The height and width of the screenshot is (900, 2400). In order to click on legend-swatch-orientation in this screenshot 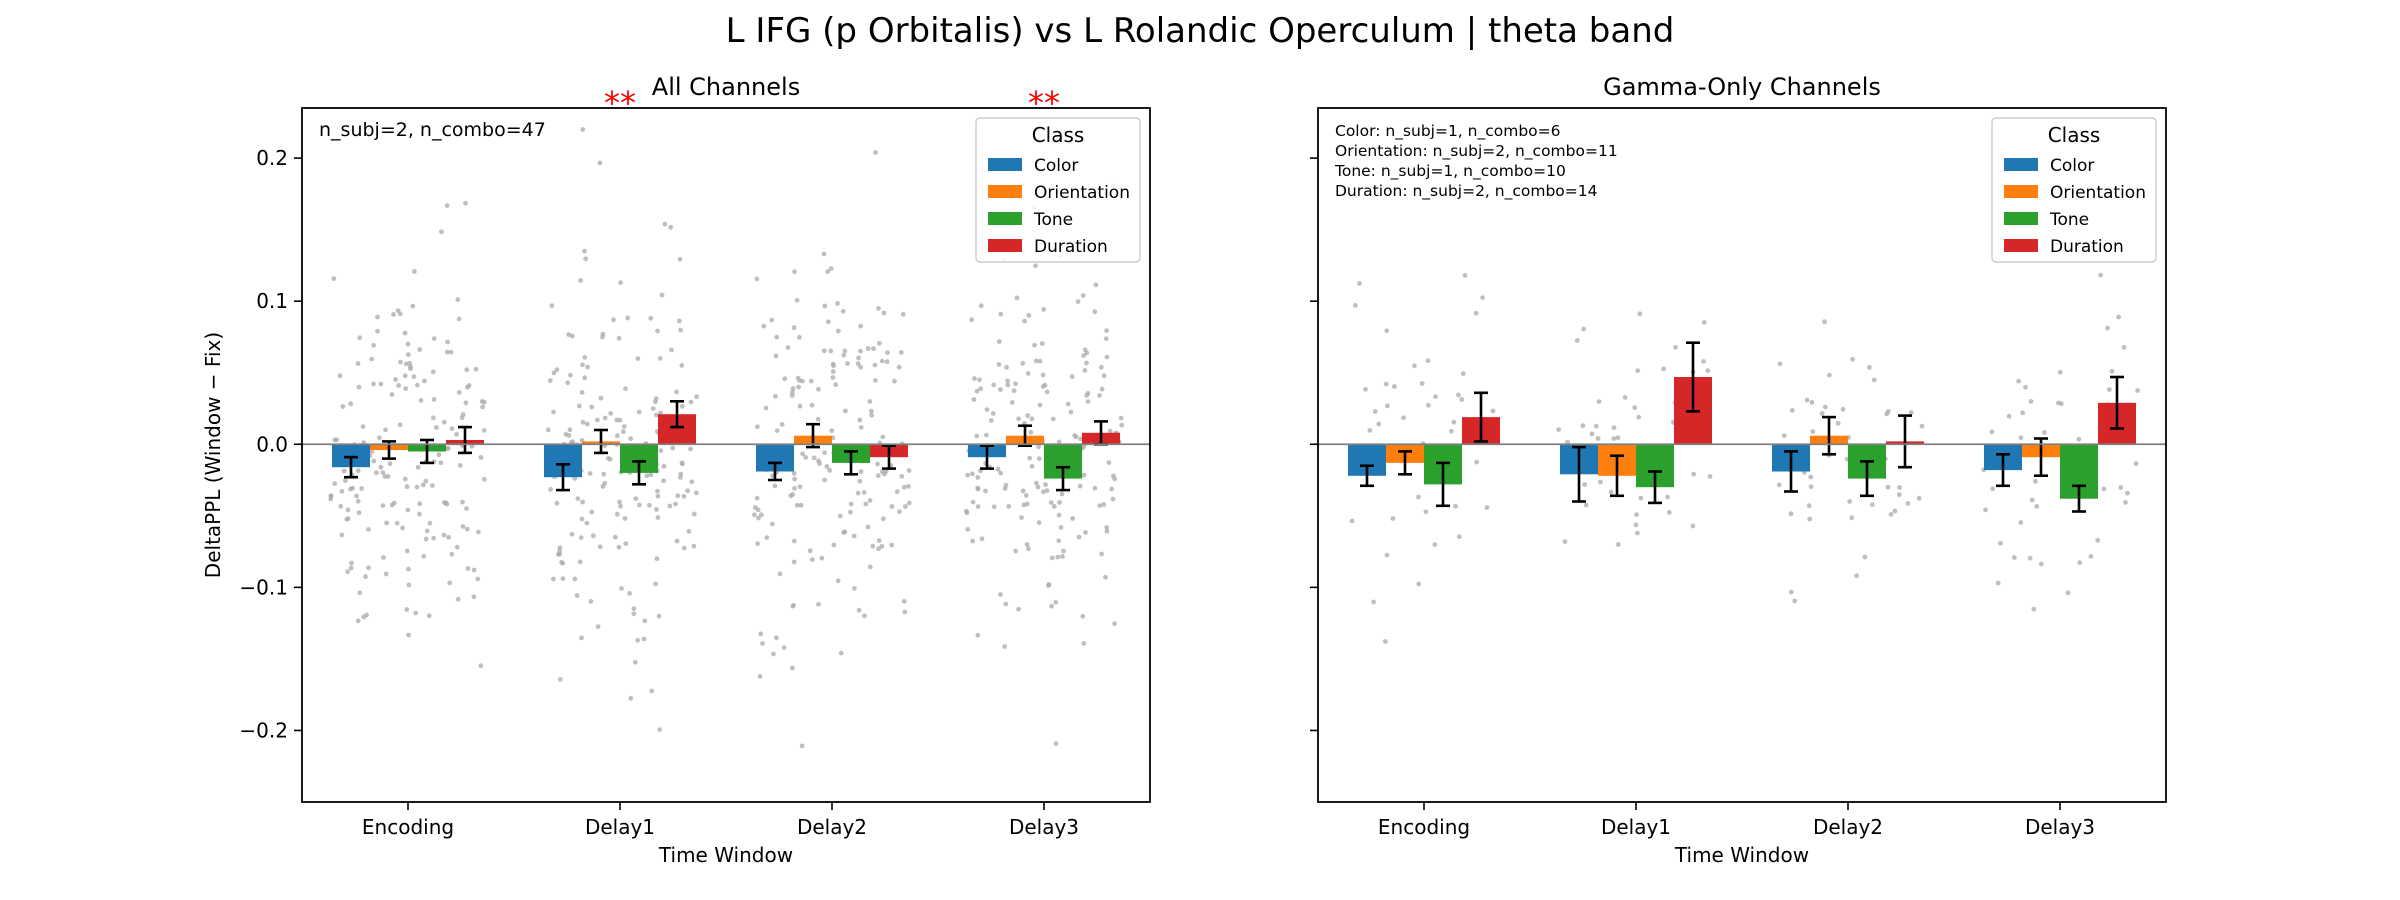, I will do `click(1005, 191)`.